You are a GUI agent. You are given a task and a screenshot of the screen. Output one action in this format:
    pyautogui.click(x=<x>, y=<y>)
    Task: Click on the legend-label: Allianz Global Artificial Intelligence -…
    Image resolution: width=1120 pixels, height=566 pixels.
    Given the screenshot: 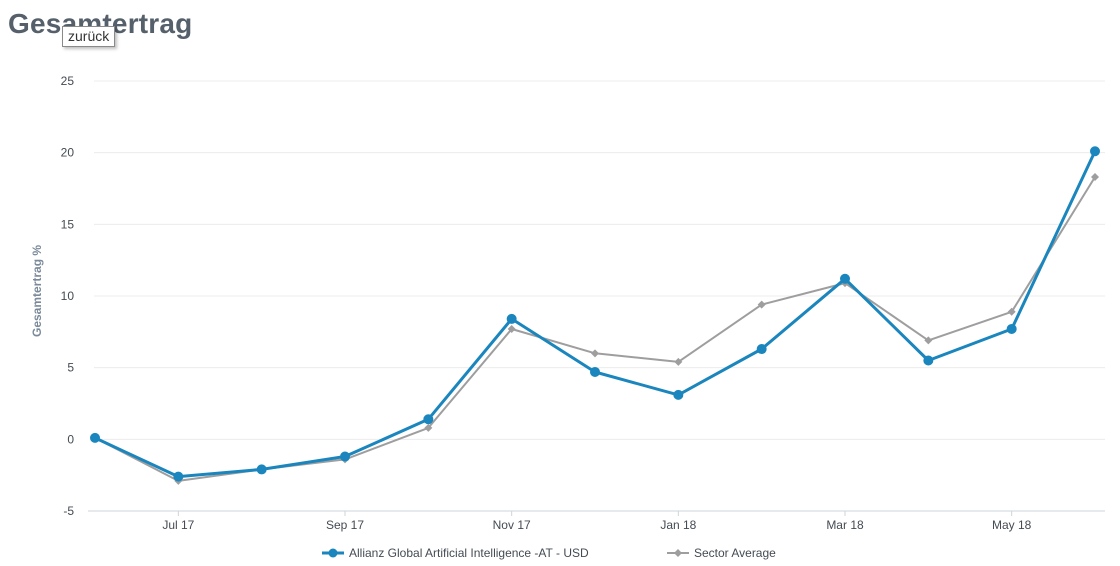 What is the action you would take?
    pyautogui.click(x=469, y=553)
    